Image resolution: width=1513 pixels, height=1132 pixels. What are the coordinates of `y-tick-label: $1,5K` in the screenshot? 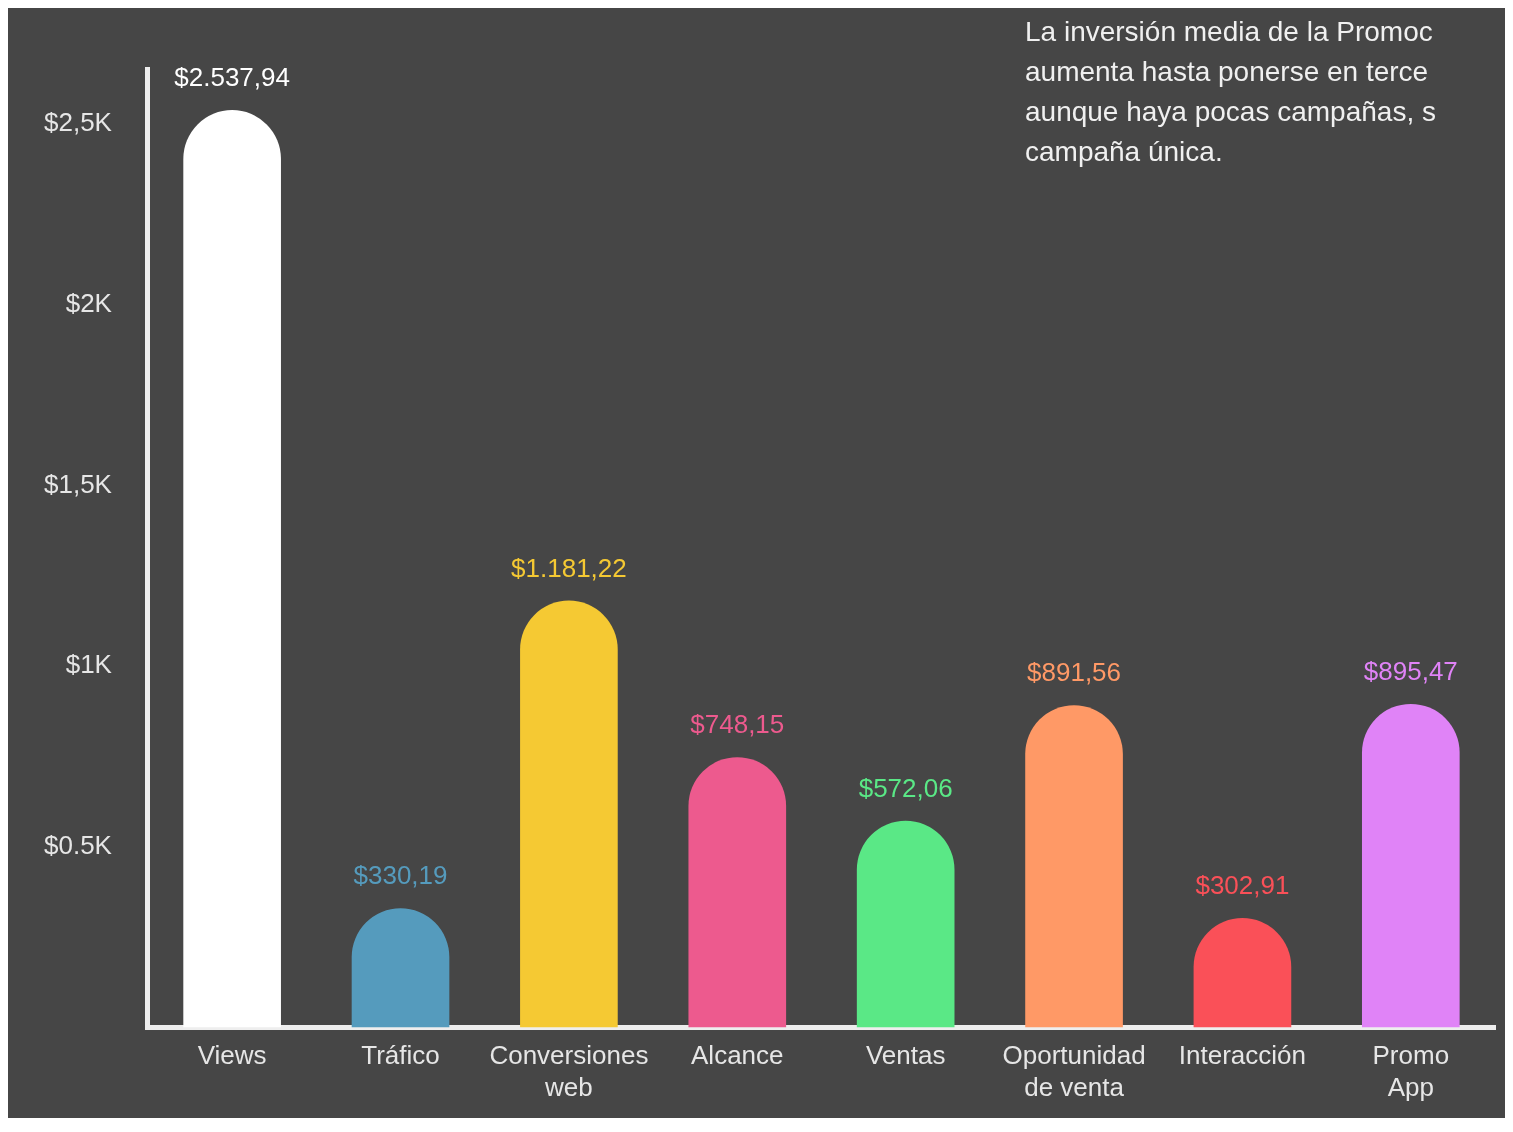 It's located at (78, 483).